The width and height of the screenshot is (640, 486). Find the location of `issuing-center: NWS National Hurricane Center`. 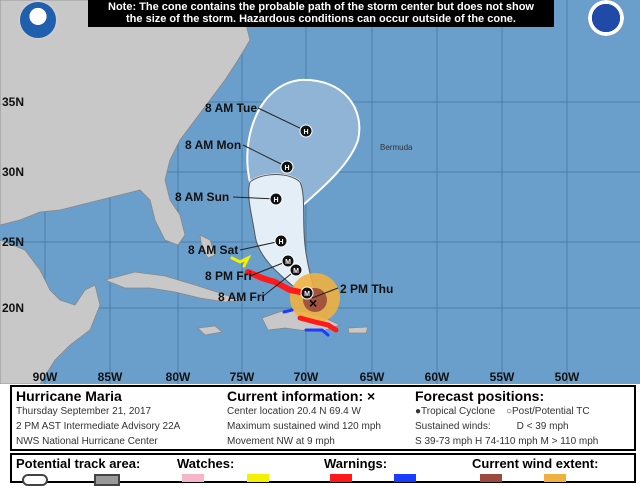

issuing-center: NWS National Hurricane Center is located at coordinates (87, 441).